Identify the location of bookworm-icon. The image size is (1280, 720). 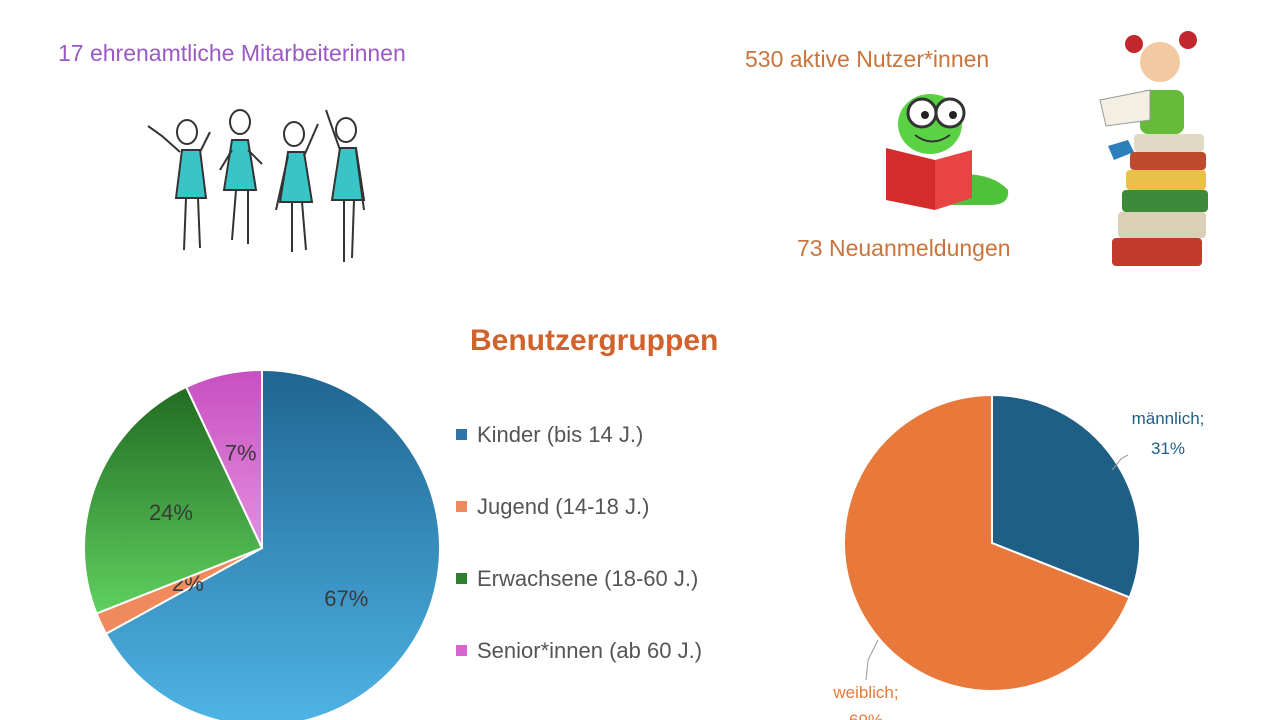
(947, 152).